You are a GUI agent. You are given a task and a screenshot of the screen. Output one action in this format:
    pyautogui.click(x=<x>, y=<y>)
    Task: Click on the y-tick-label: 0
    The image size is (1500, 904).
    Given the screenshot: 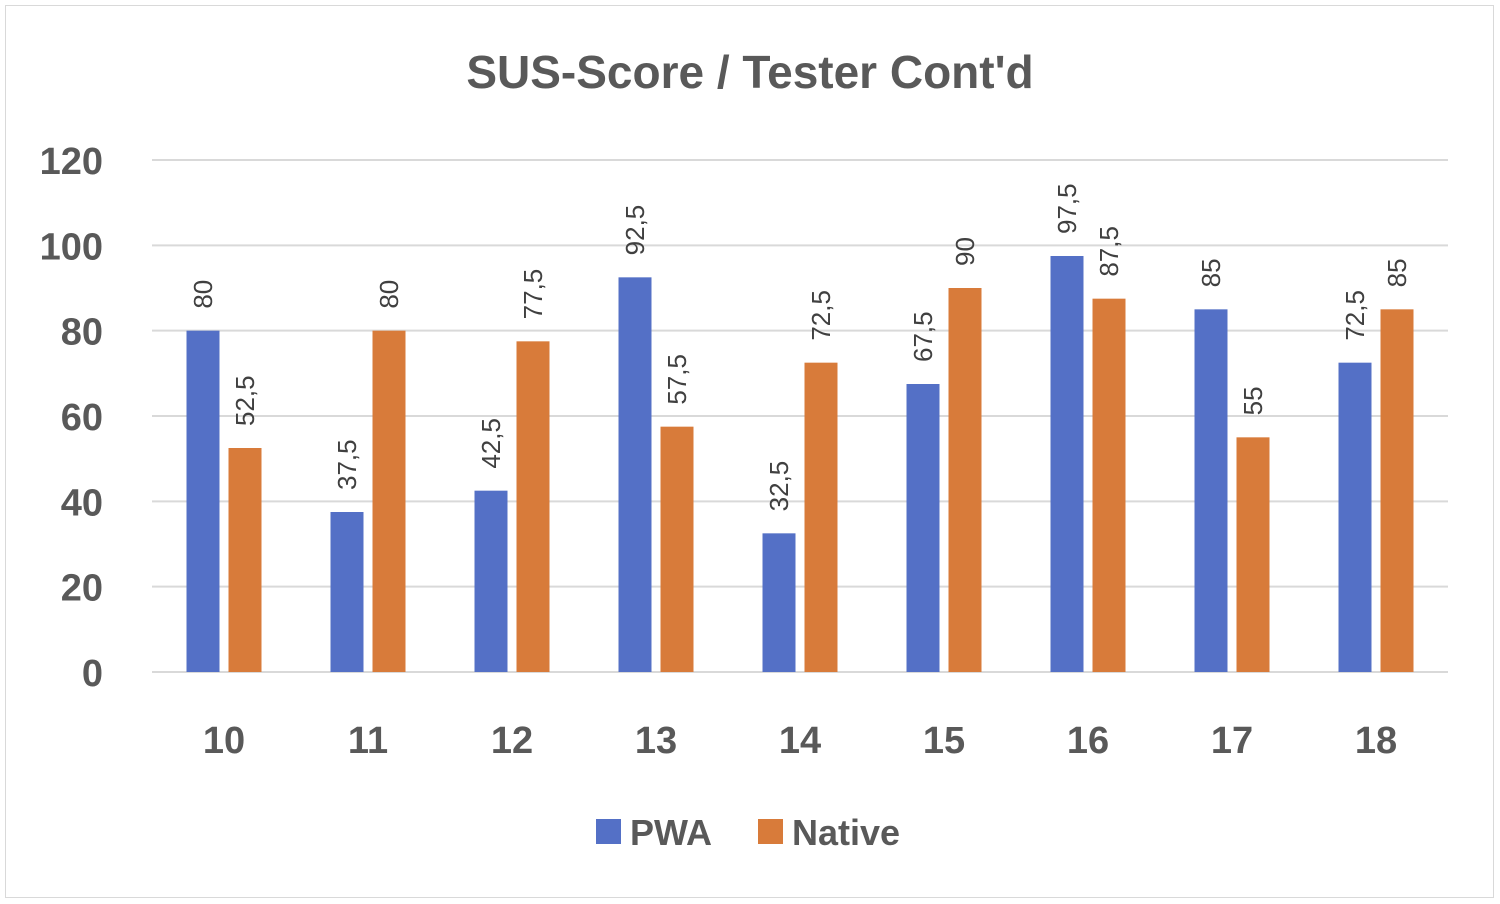 What is the action you would take?
    pyautogui.click(x=92, y=674)
    